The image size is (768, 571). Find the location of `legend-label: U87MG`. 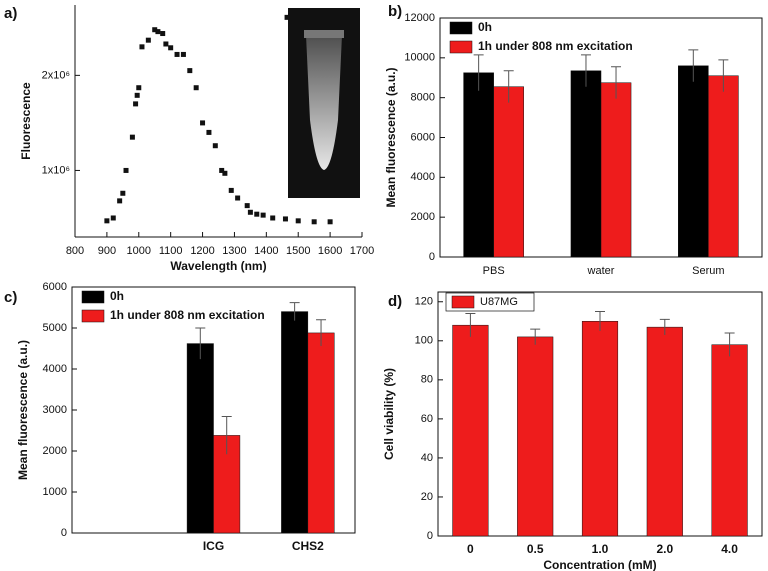

legend-label: U87MG is located at coordinates (499, 302).